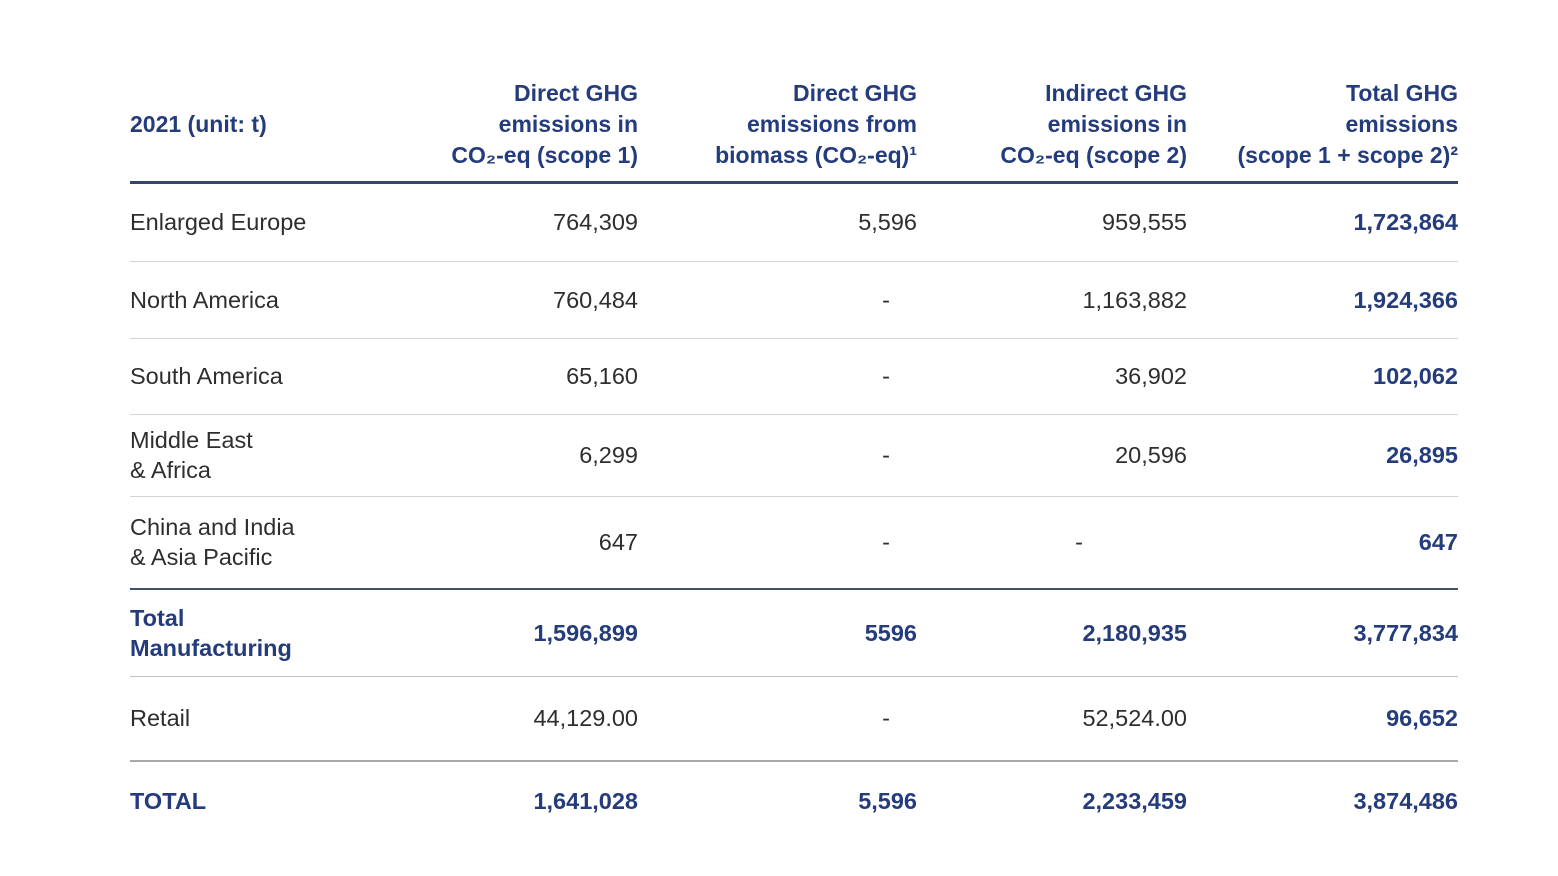  I want to click on value-cell: 36,902, so click(1151, 376).